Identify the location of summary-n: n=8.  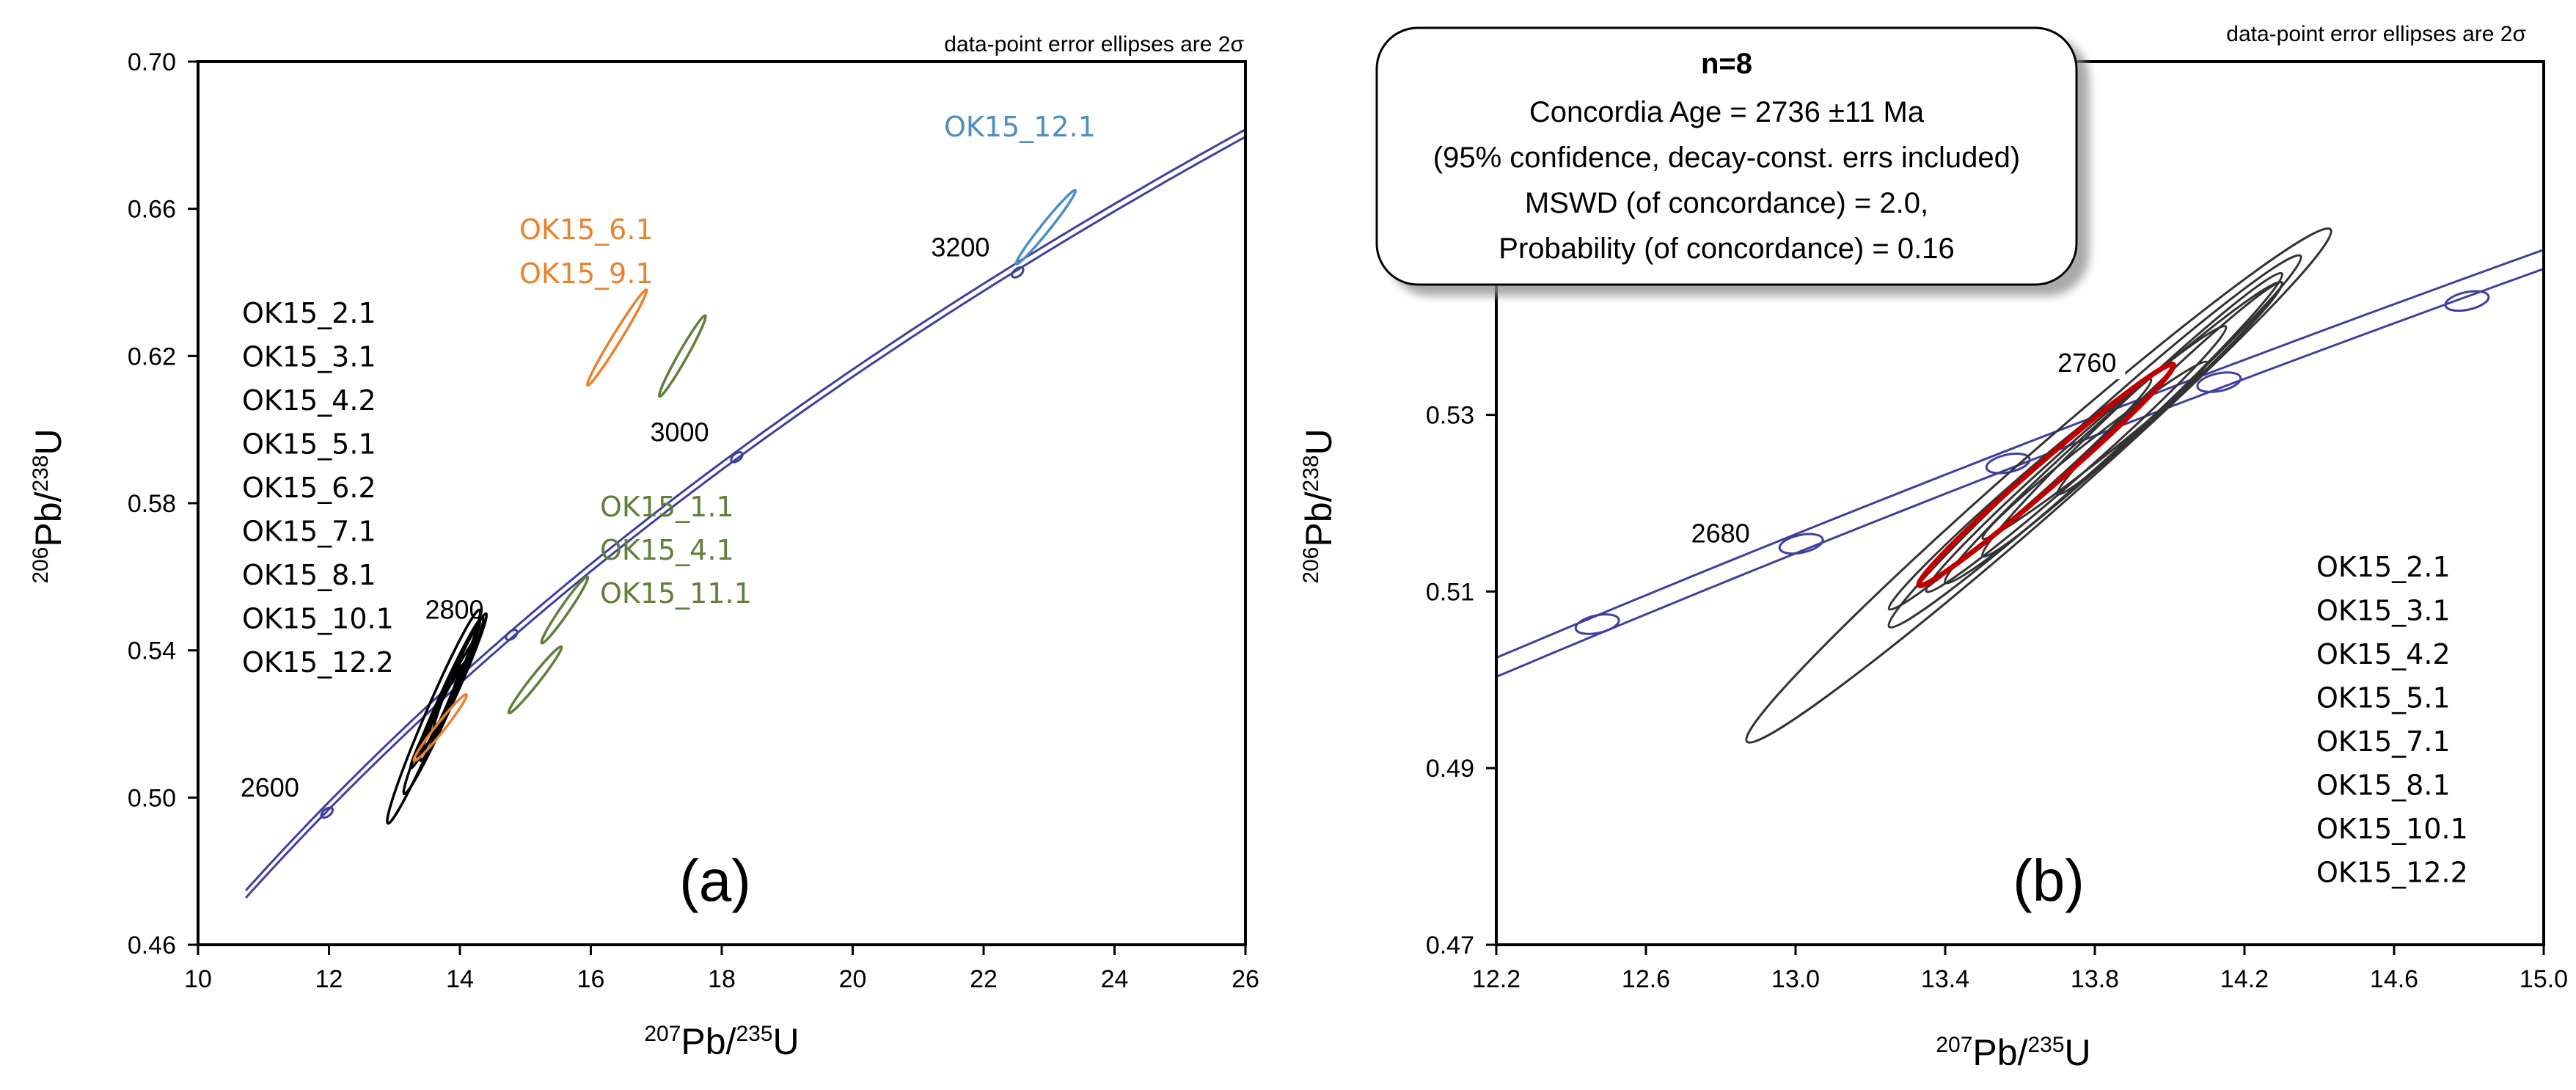
(1727, 64).